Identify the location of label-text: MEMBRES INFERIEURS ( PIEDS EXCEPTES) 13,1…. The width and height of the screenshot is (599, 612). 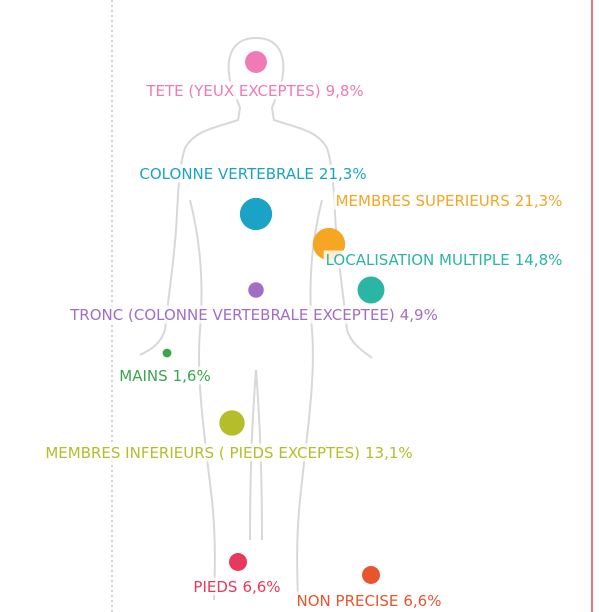
(228, 453).